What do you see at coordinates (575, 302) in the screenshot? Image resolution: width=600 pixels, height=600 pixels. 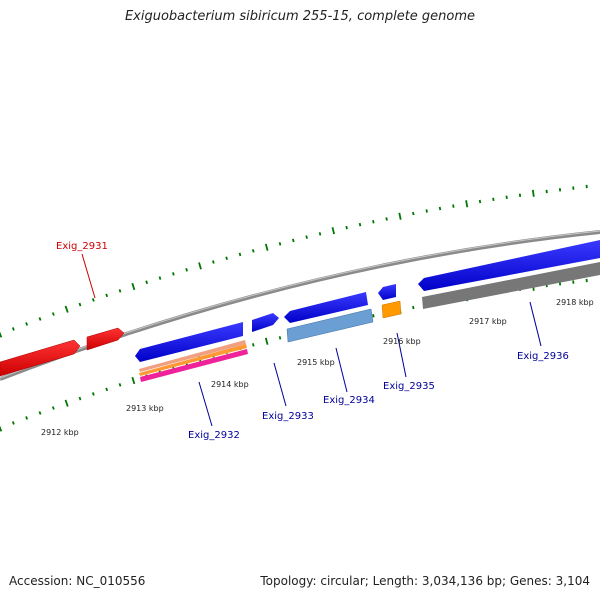 I see `tick-label-2918: 2918 kbp` at bounding box center [575, 302].